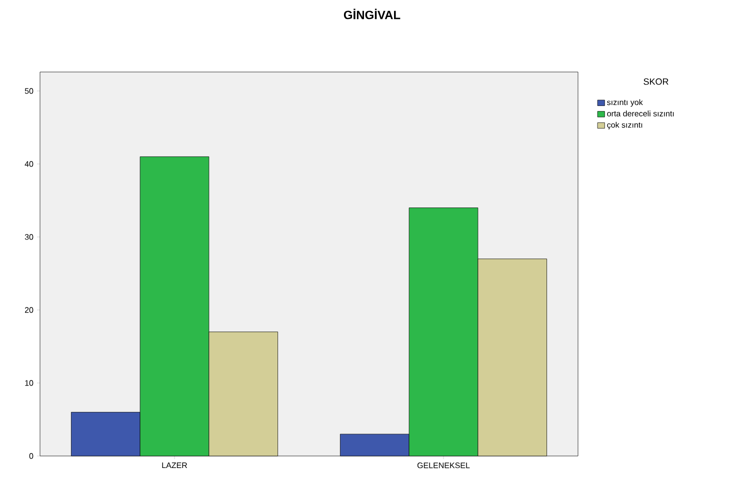  Describe the element at coordinates (625, 103) in the screenshot. I see `legend-label: sızıntı yok` at that location.